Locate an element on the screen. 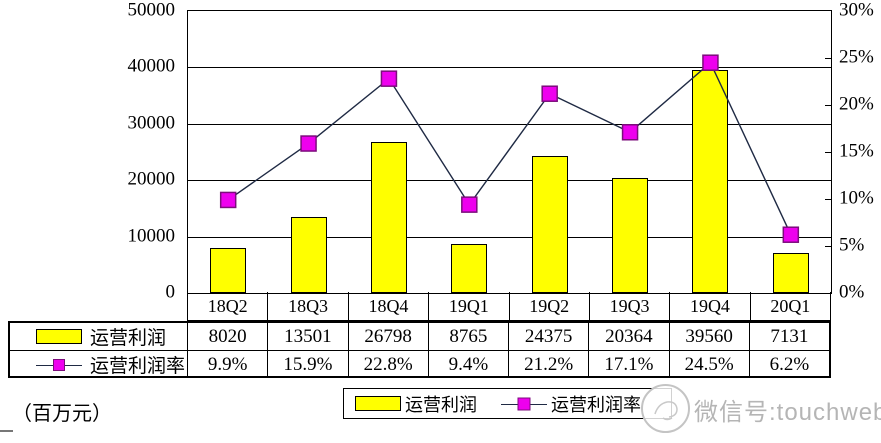 The height and width of the screenshot is (443, 881). table-bar-swatch-icon is located at coordinates (59, 336).